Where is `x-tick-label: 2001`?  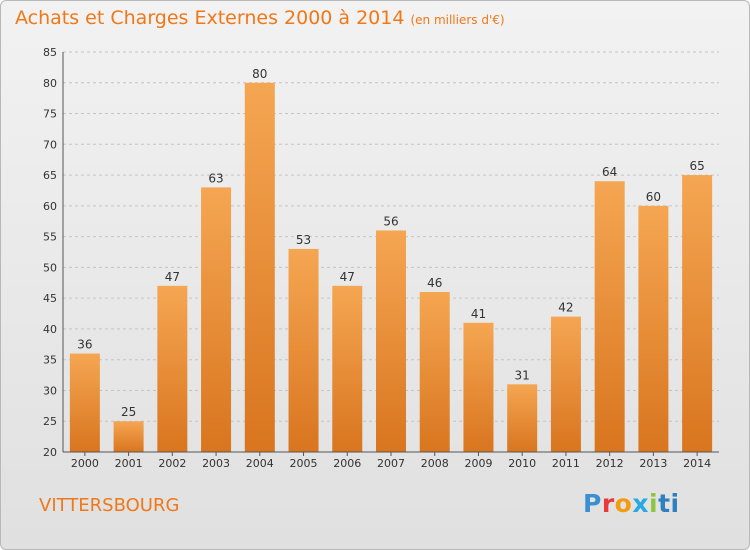
x-tick-label: 2001 is located at coordinates (129, 463).